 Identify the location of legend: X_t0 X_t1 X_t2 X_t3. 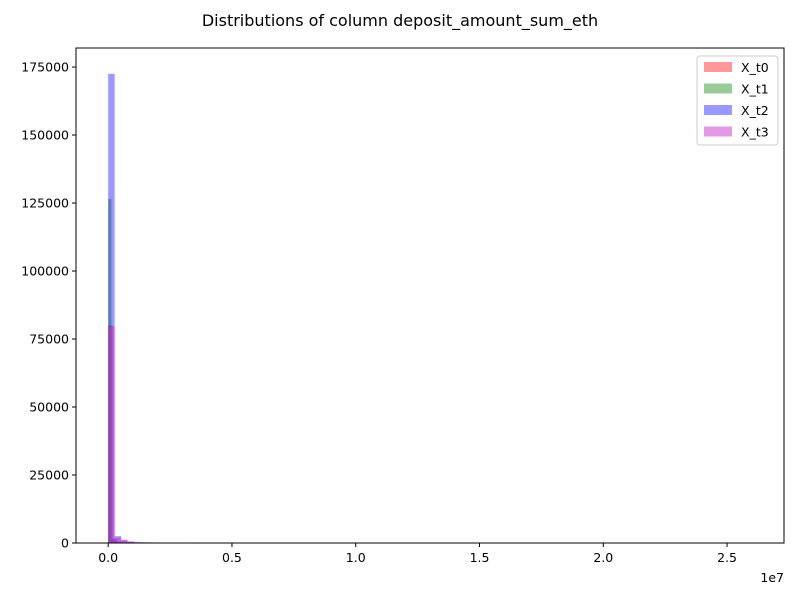
(737, 100).